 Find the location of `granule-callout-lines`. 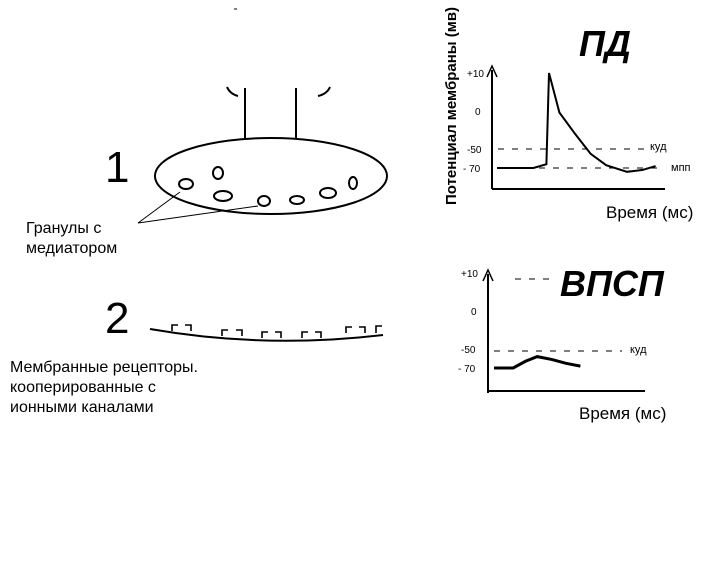

granule-callout-lines is located at coordinates (198, 207).